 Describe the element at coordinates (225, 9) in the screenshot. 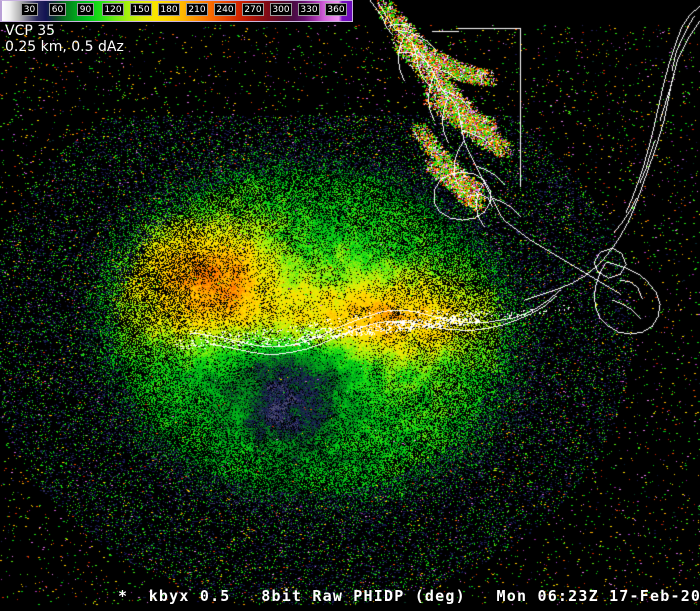

I see `colorbar-tick-240: 240` at that location.